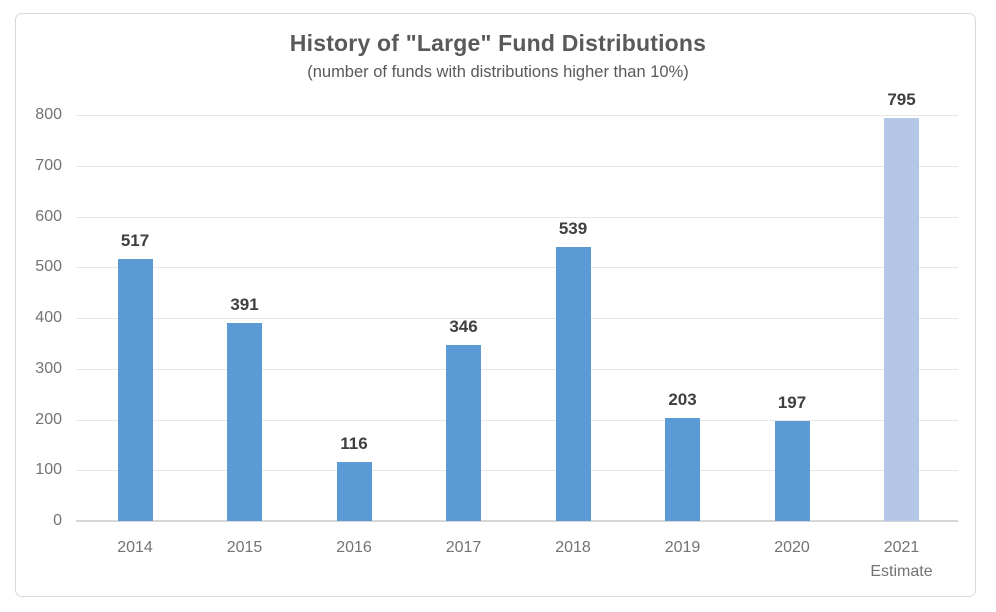 This screenshot has height=612, width=996. What do you see at coordinates (48, 267) in the screenshot?
I see `y-axis-tick-label-500: 500` at bounding box center [48, 267].